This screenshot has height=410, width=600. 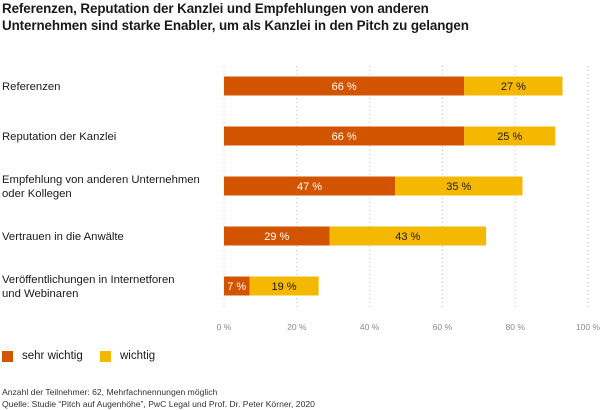 I want to click on category-label-2-1: oder Kollegen, so click(x=37, y=194).